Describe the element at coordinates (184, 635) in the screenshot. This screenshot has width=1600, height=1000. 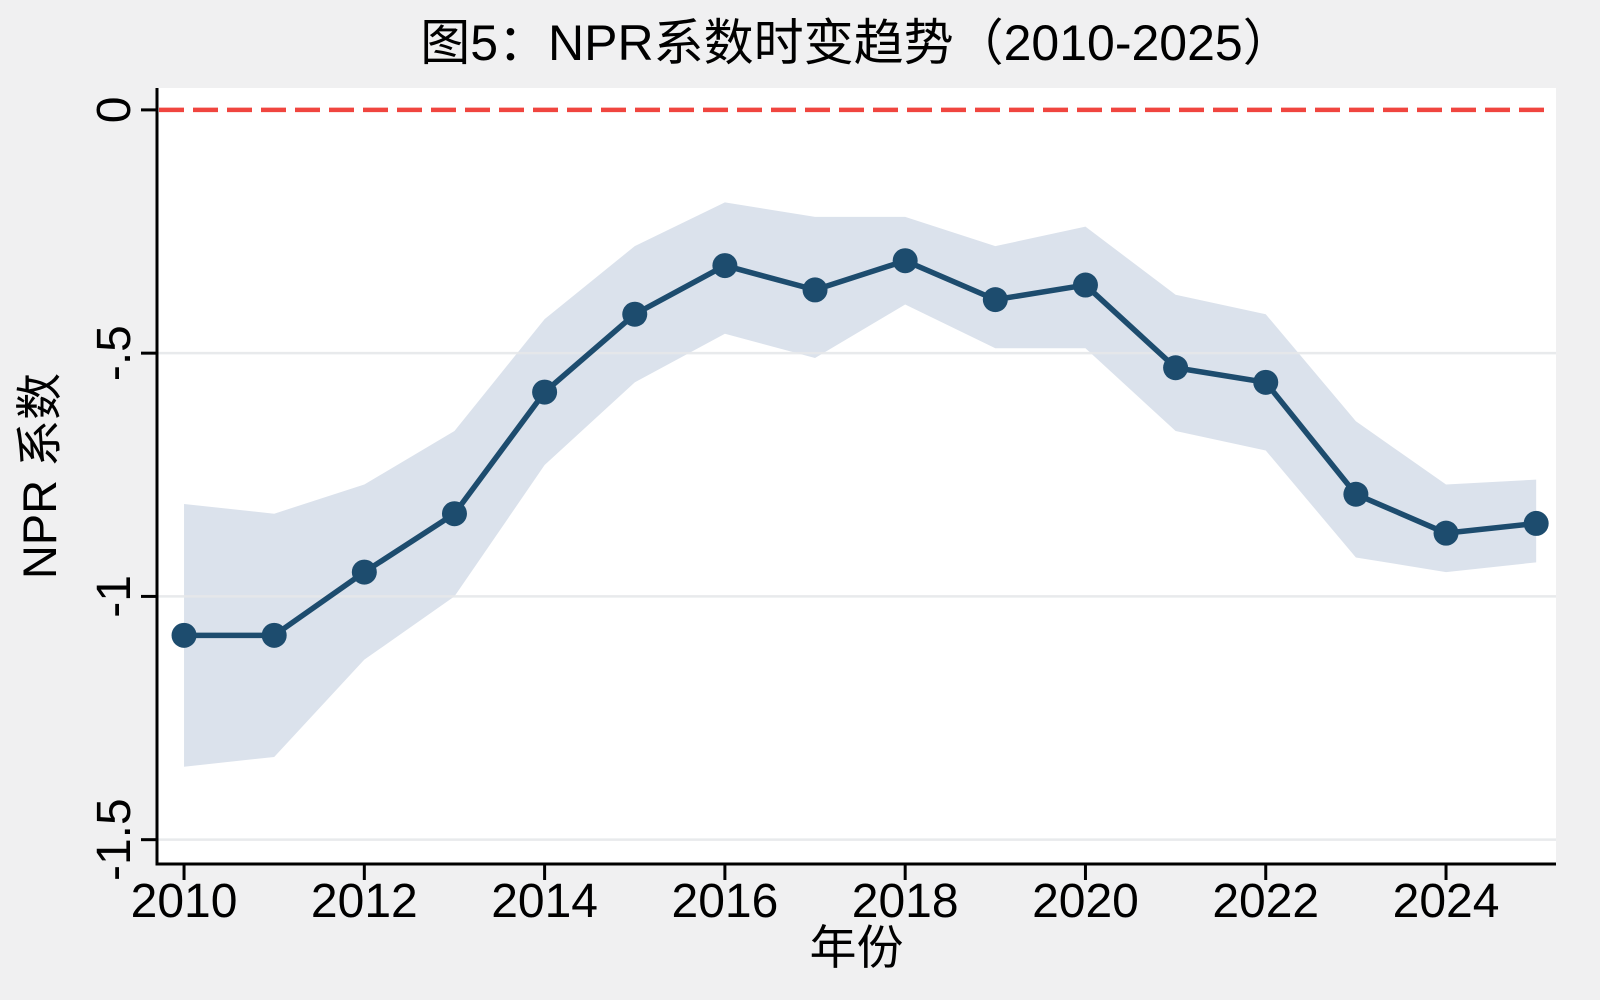
I see `data-point-2010` at that location.